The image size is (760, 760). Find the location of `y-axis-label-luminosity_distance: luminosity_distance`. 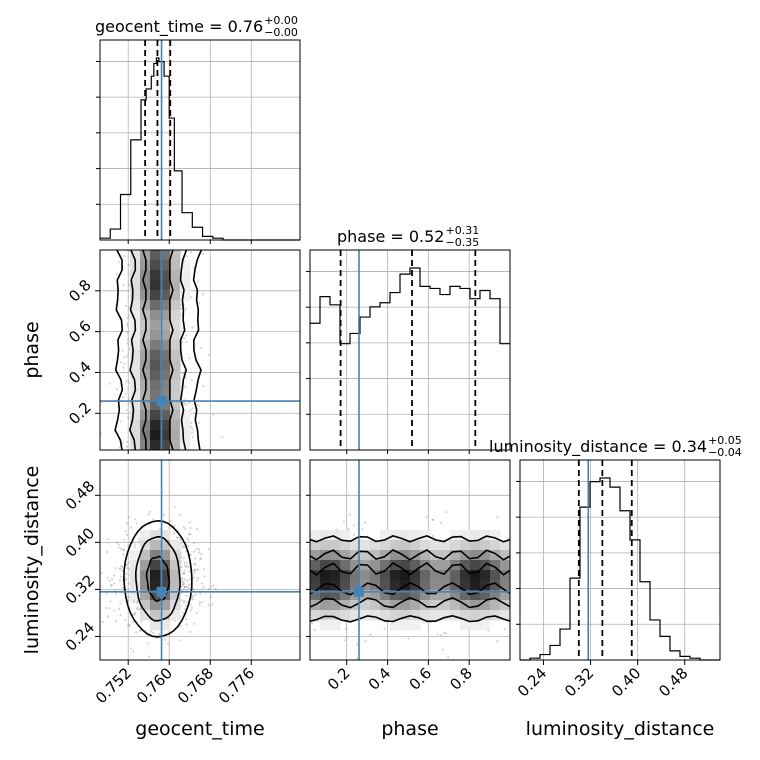

y-axis-label-luminosity_distance: luminosity_distance is located at coordinates (32, 560).